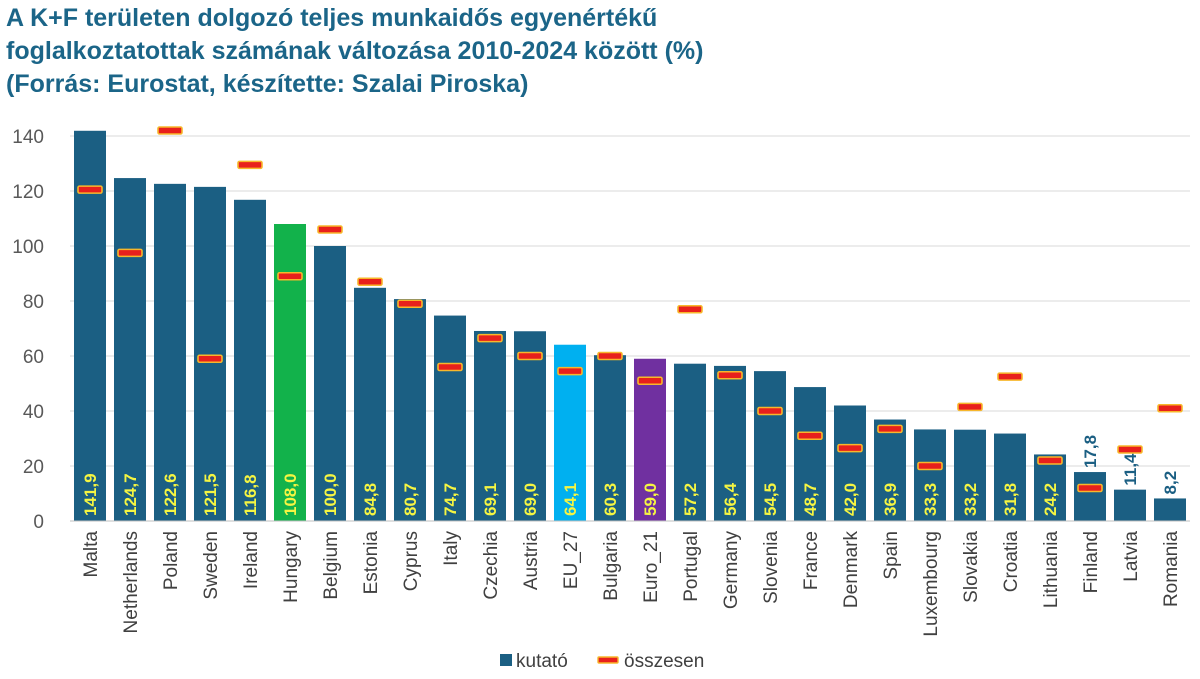 This screenshot has height=679, width=1200. I want to click on x-tick-label: Lithuania, so click(1051, 570).